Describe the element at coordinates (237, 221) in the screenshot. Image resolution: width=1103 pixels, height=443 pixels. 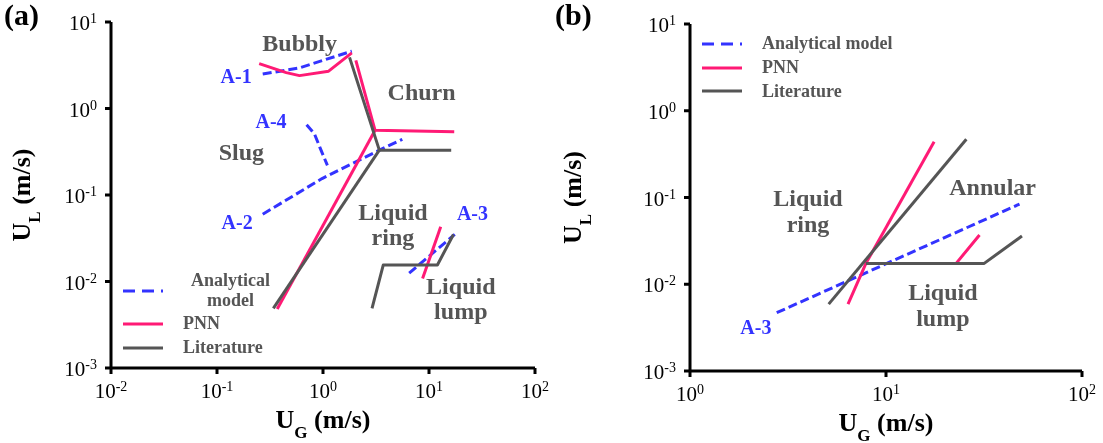
I see `annotation: A-2` at that location.